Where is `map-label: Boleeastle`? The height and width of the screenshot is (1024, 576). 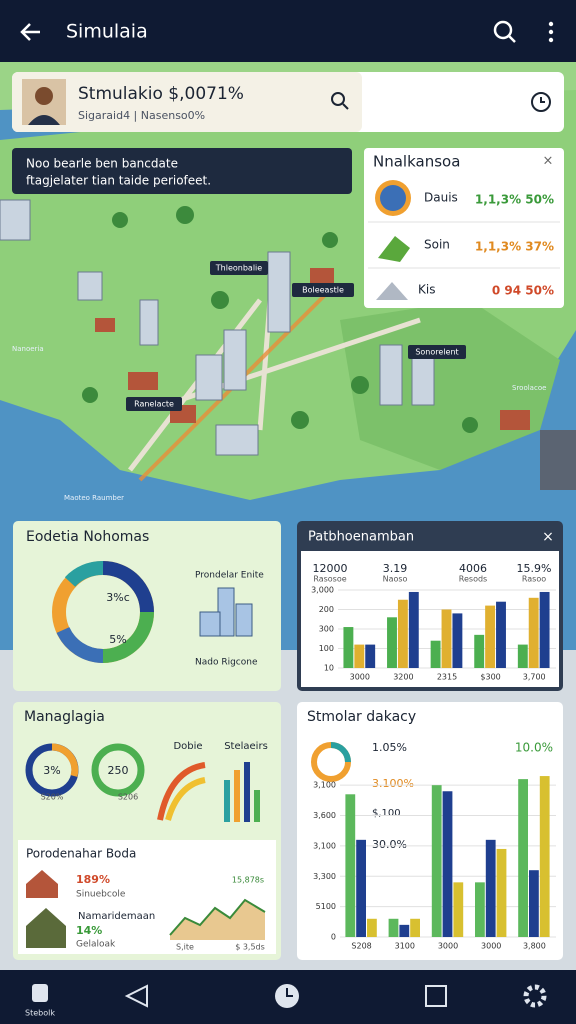
map-label: Boleeastle is located at coordinates (323, 290).